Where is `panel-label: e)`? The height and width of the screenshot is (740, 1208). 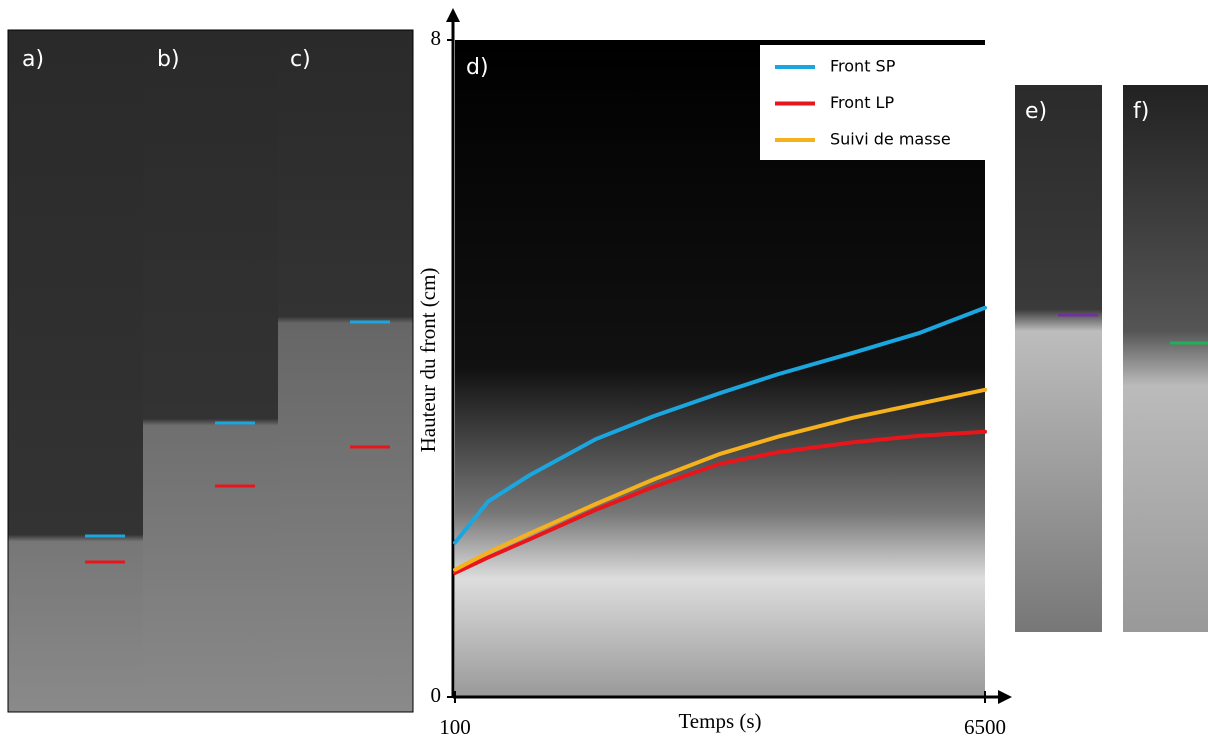
panel-label: e) is located at coordinates (1036, 111).